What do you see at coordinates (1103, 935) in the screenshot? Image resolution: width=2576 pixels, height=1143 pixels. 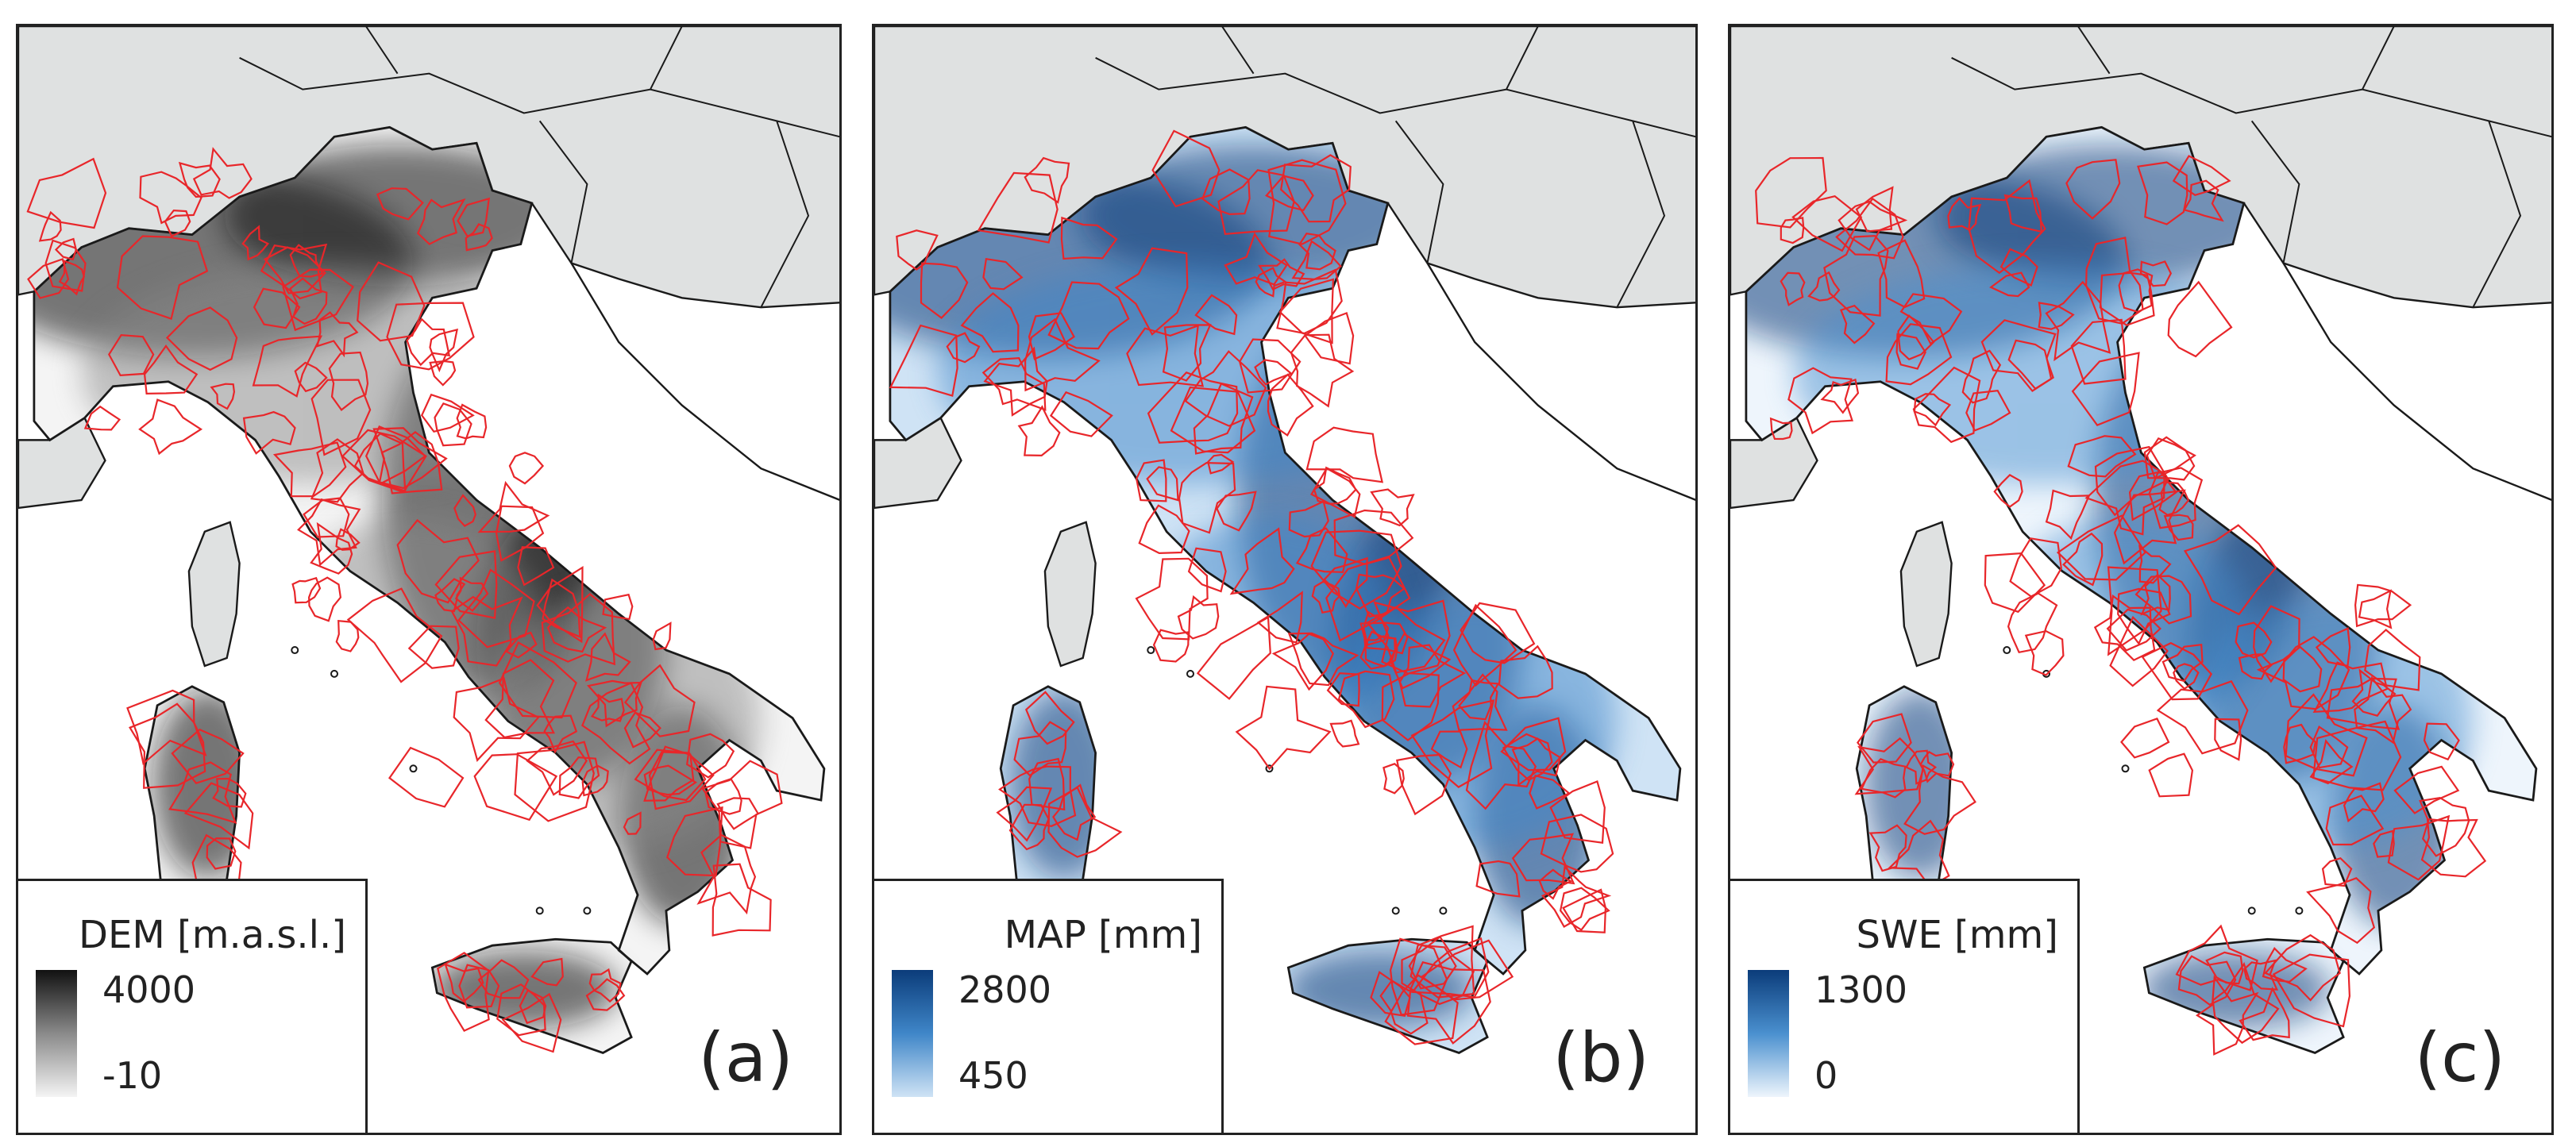 I see `legend-title: MAP [mm]` at bounding box center [1103, 935].